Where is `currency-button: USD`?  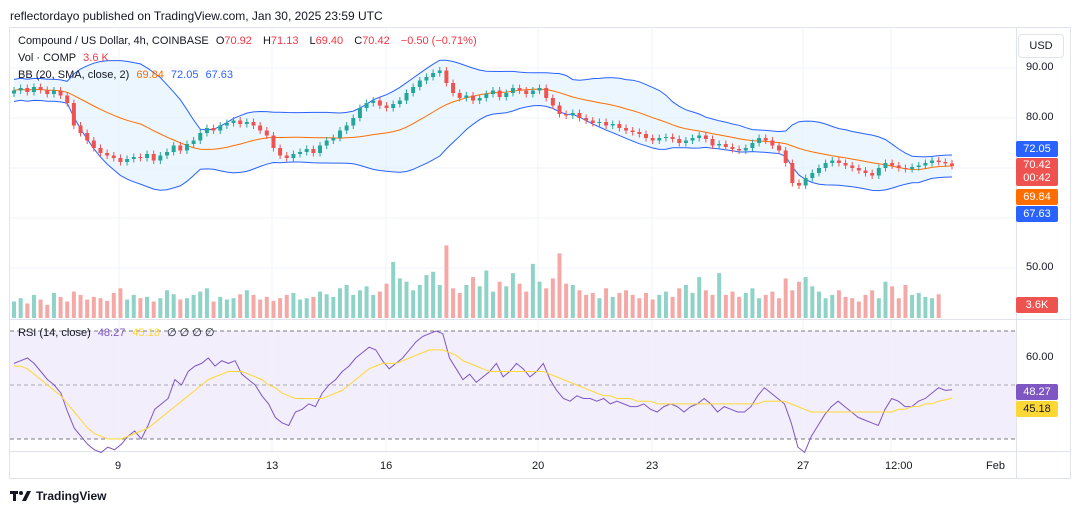 currency-button: USD is located at coordinates (1041, 46).